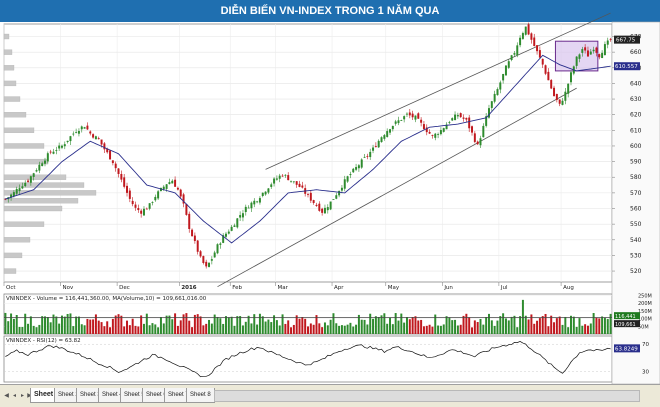 This screenshot has height=407, width=660. What do you see at coordinates (427, 396) in the screenshot?
I see `horizontal-scrollbar` at bounding box center [427, 396].